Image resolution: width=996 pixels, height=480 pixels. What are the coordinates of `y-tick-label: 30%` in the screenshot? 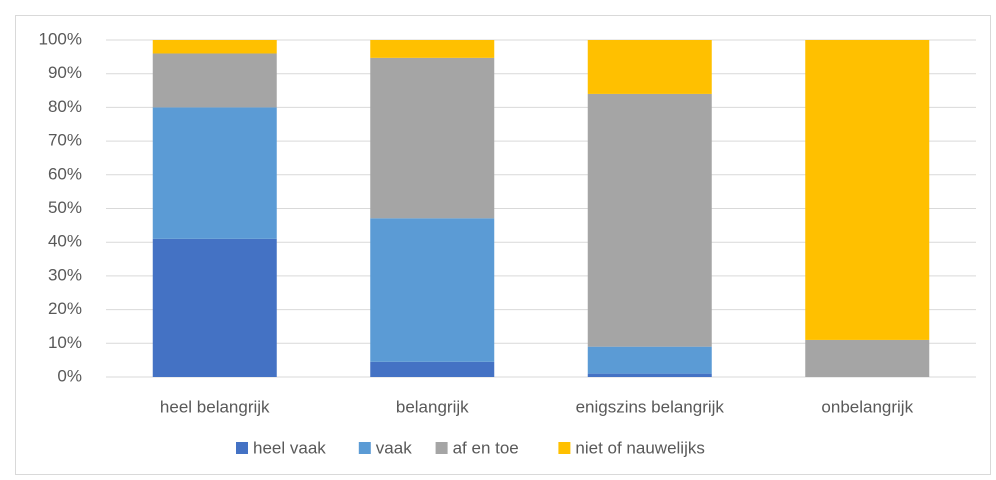 It's located at (65, 274).